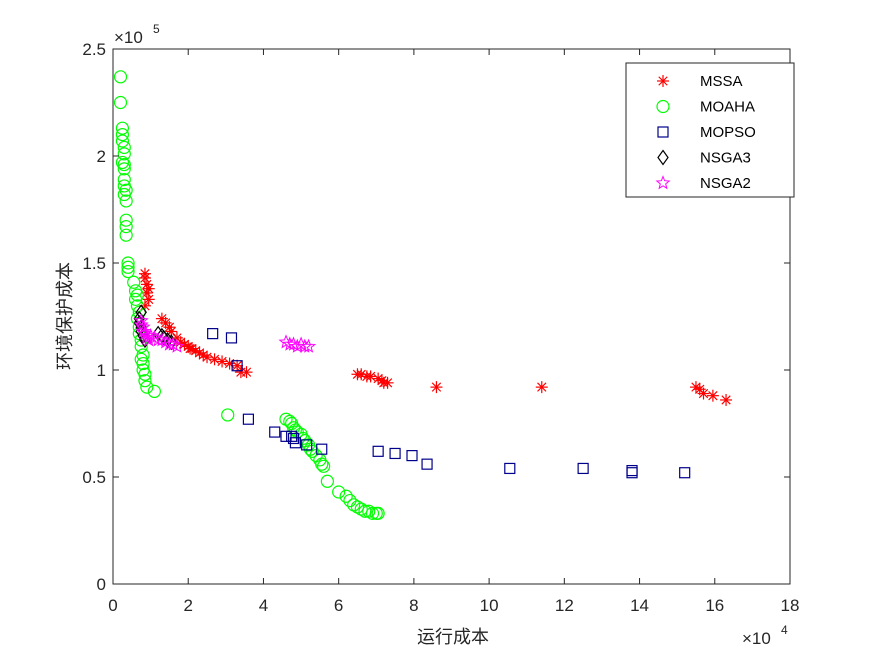 The height and width of the screenshot is (656, 875). What do you see at coordinates (728, 132) in the screenshot?
I see `legend-label: MOPSO` at bounding box center [728, 132].